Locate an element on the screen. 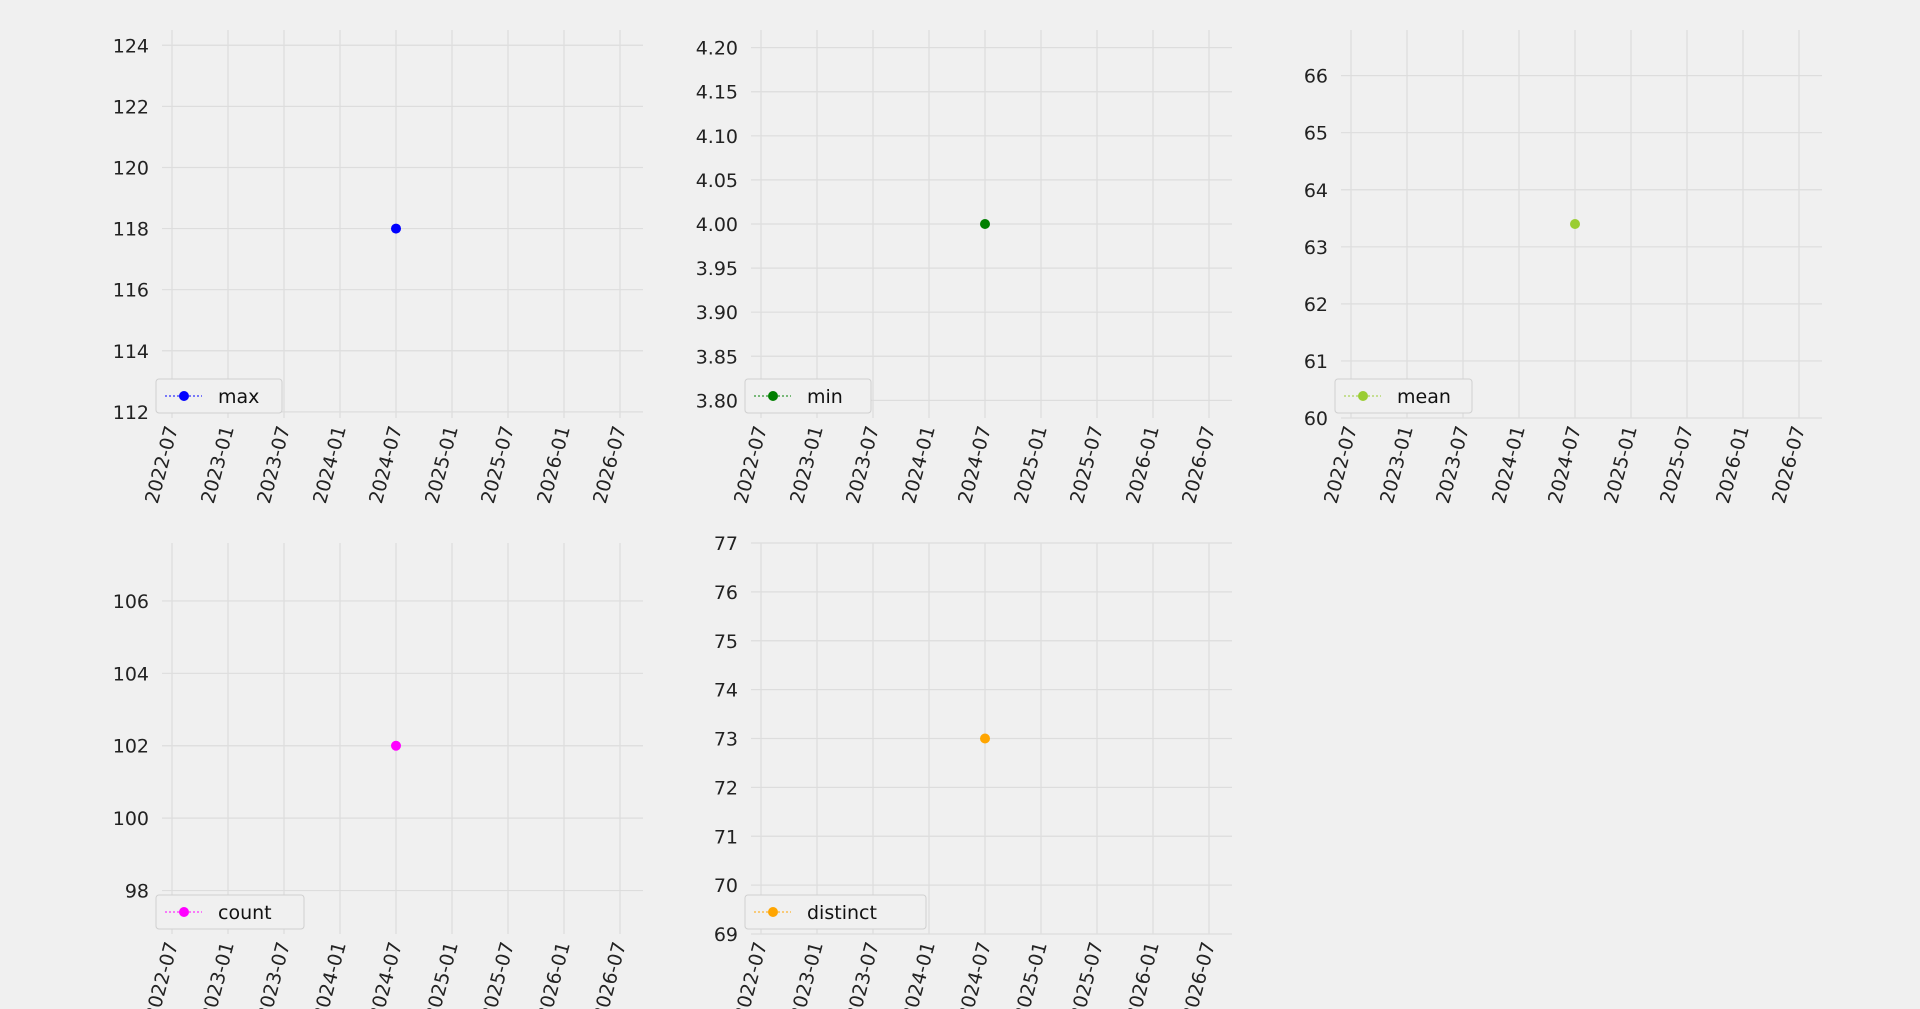 The height and width of the screenshot is (1009, 1920). legend-label: min is located at coordinates (825, 397).